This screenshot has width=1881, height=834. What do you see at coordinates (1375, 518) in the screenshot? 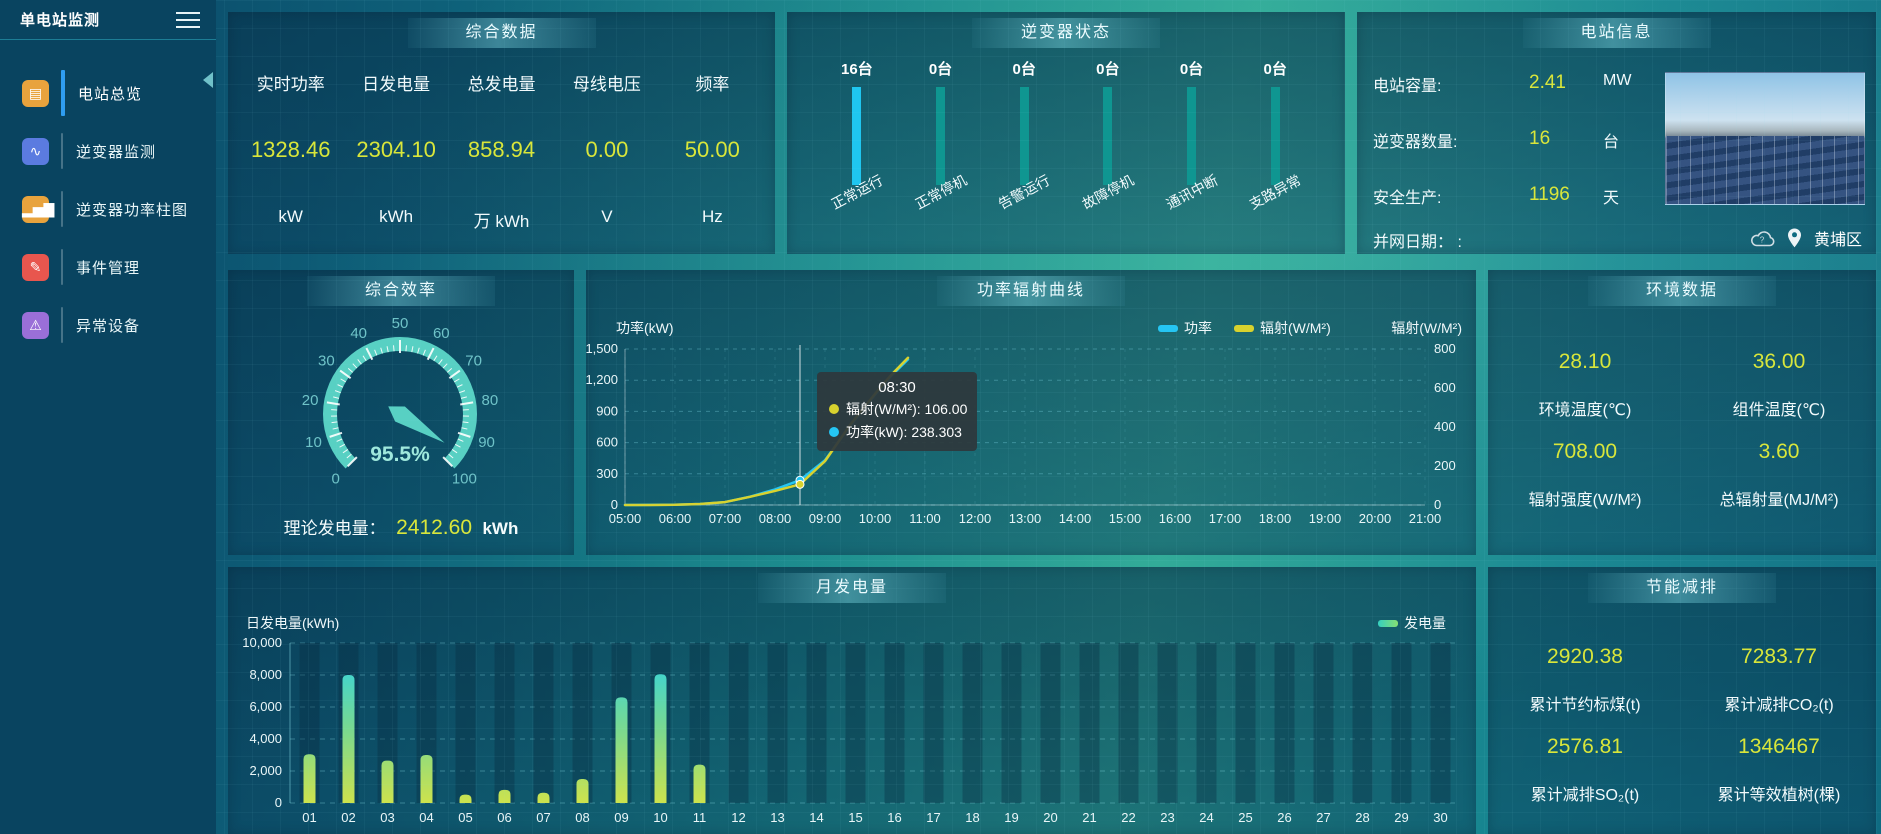
I see `x-tick-label: 20:00` at bounding box center [1375, 518].